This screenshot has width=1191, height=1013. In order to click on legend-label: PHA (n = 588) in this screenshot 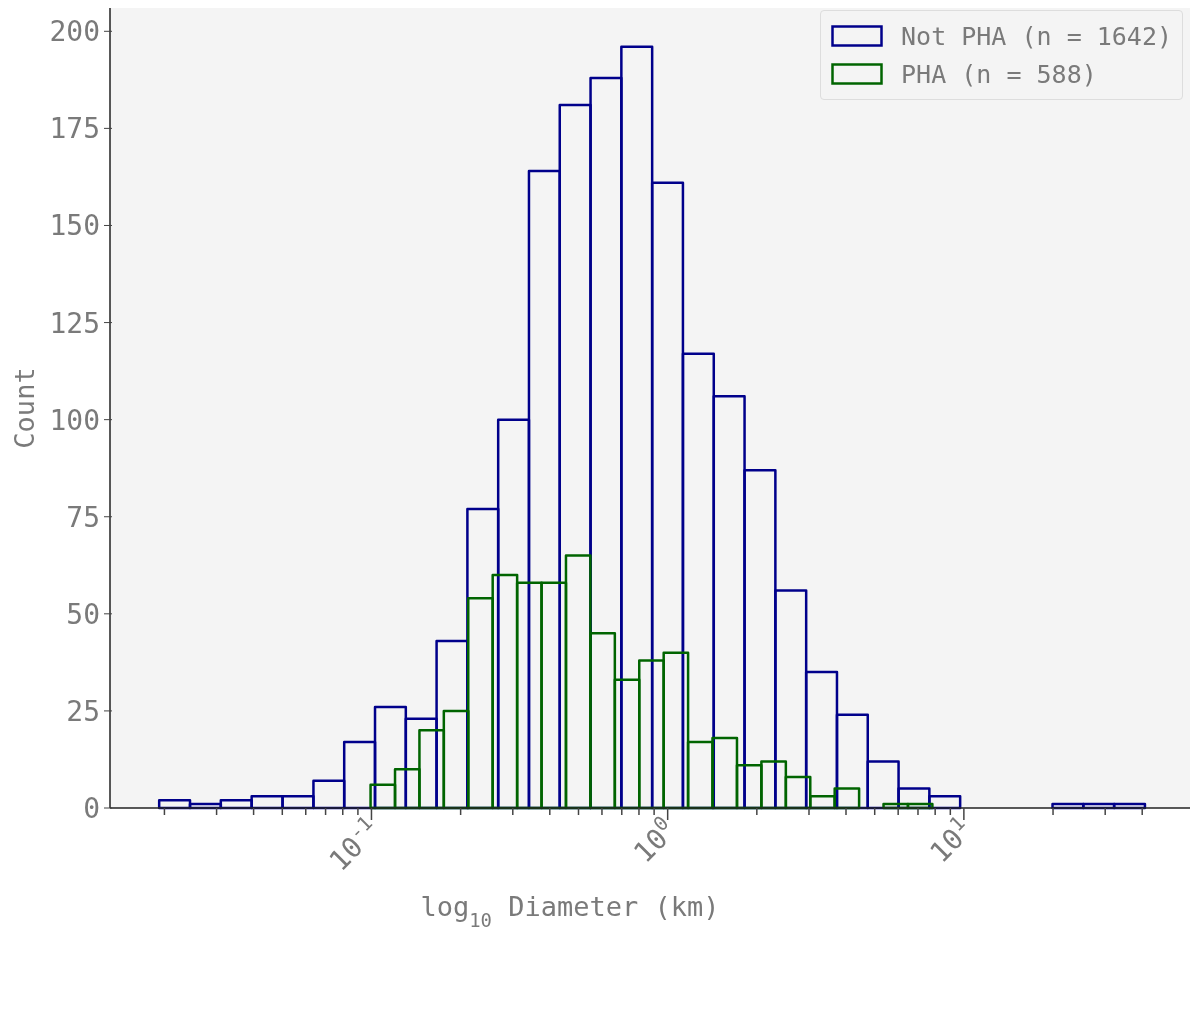, I will do `click(999, 74)`.